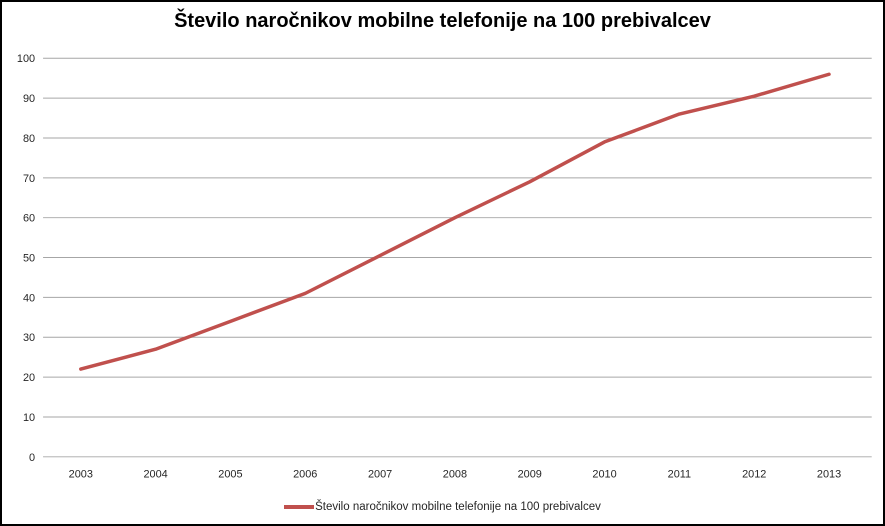 Image resolution: width=885 pixels, height=526 pixels. What do you see at coordinates (29, 418) in the screenshot?
I see `y-tick-label: 10` at bounding box center [29, 418].